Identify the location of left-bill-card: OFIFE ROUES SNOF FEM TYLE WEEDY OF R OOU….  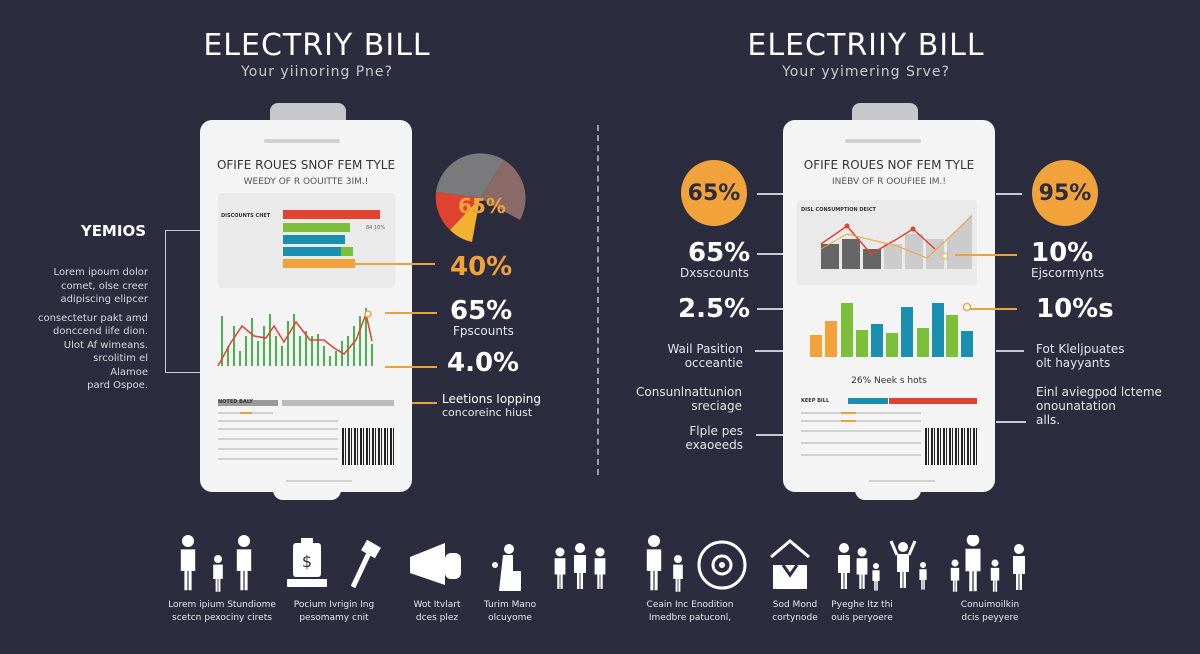
(306, 306).